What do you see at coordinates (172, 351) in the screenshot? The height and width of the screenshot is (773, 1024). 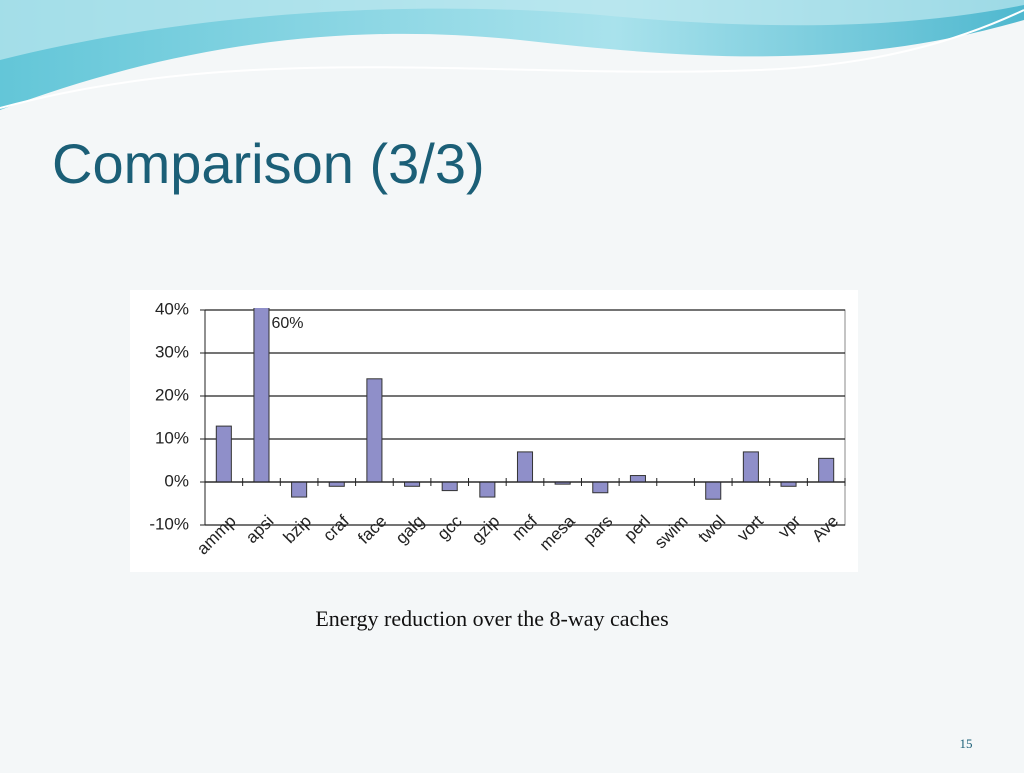 I see `y-tick-label: 30%` at bounding box center [172, 351].